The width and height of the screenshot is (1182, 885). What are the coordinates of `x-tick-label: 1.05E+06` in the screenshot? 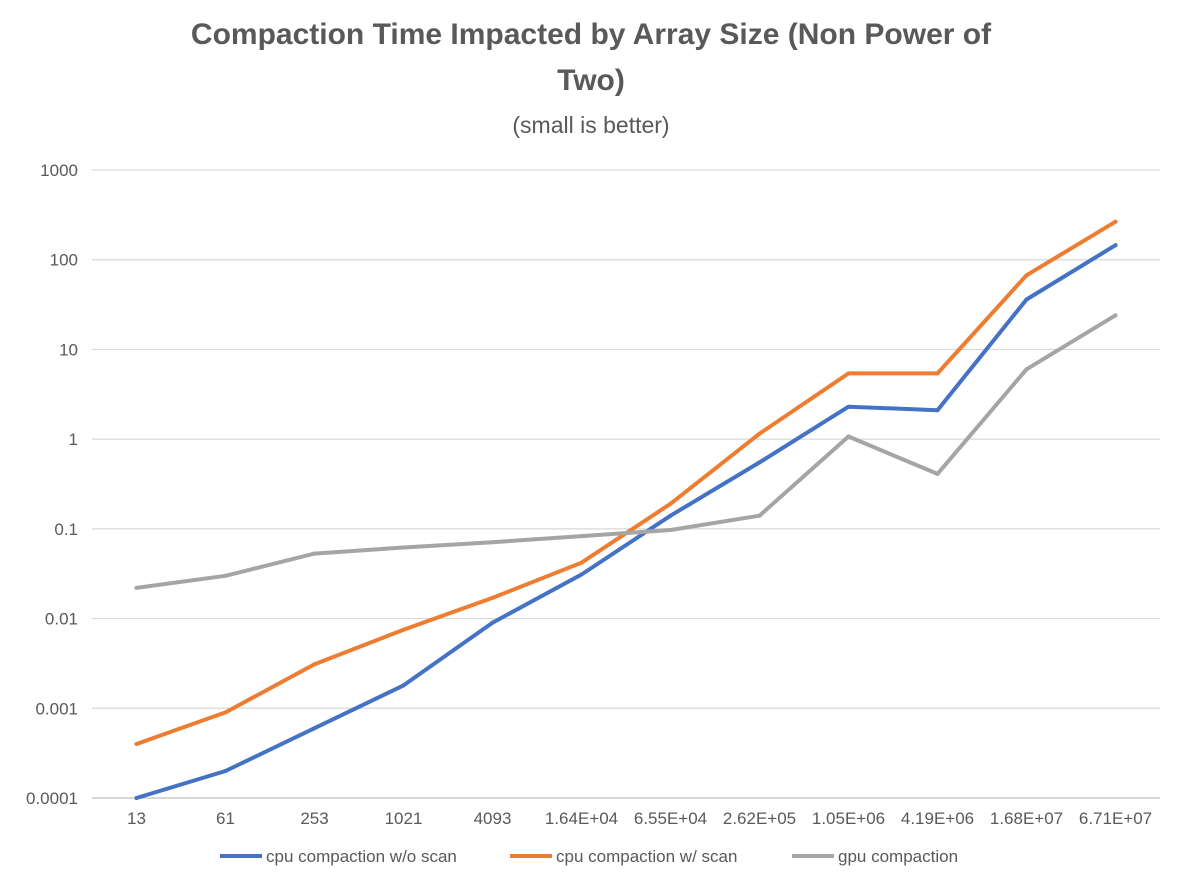 It's located at (848, 818).